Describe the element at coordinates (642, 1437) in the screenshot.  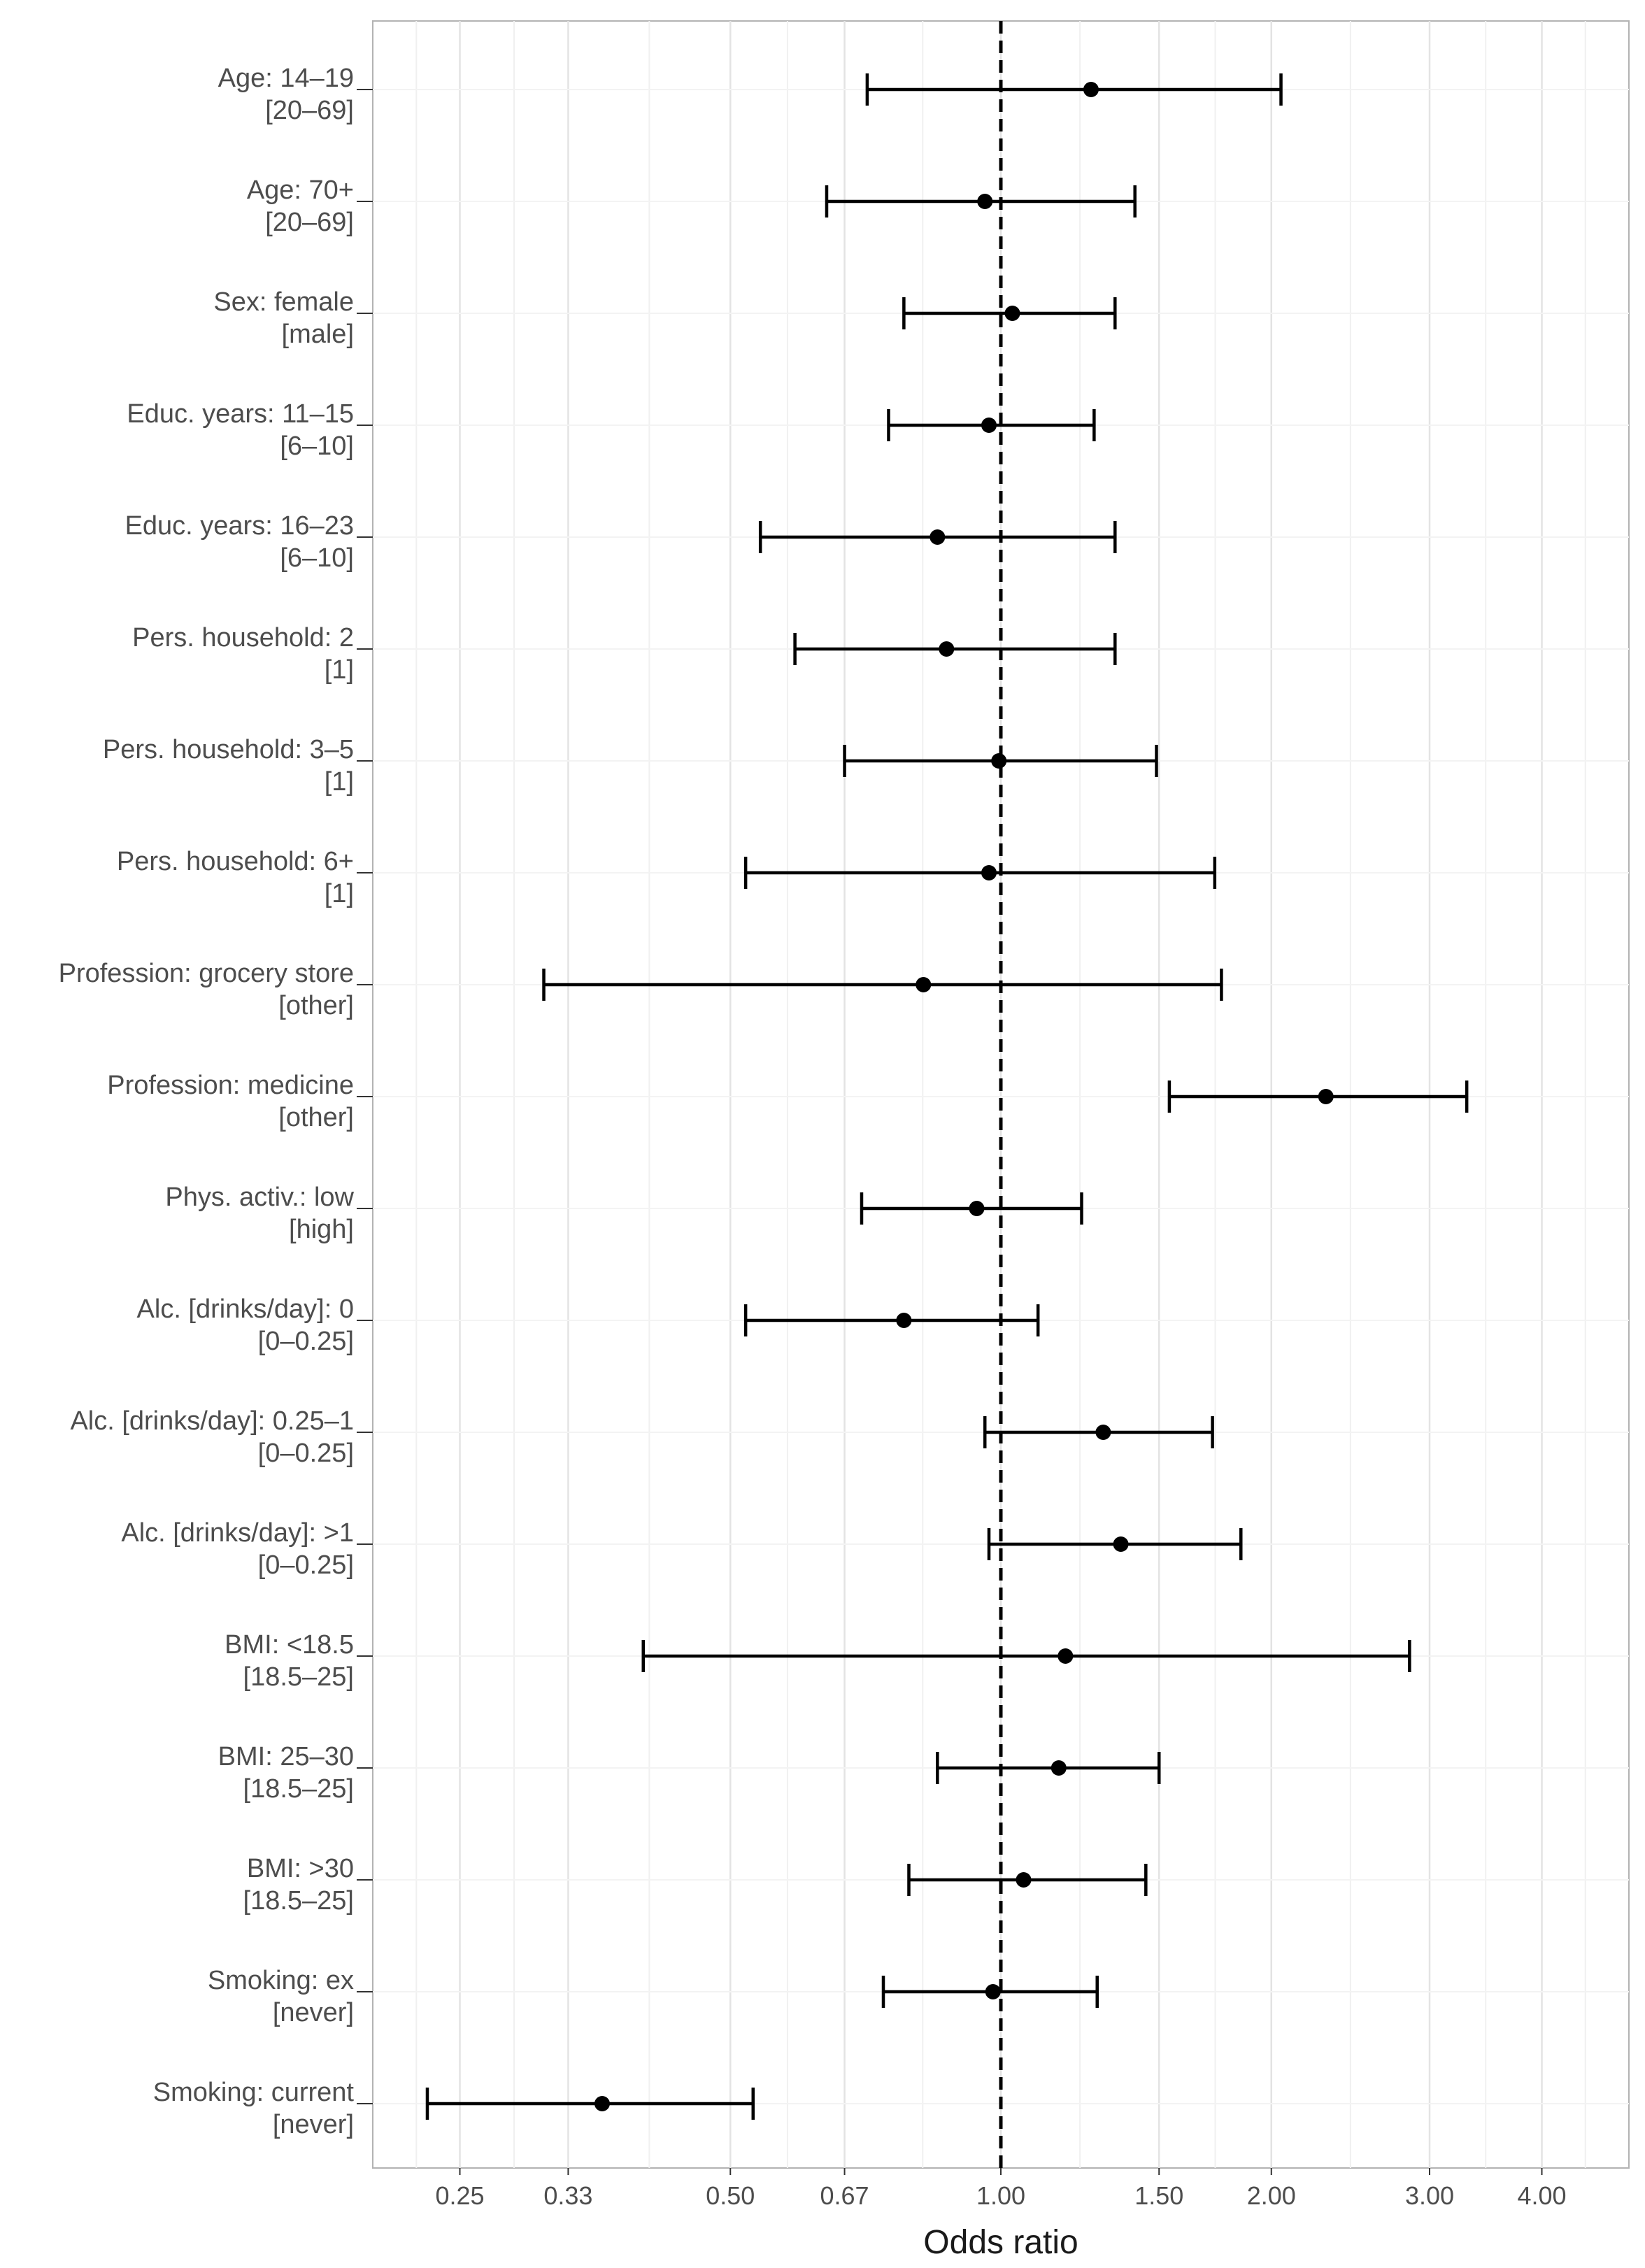
I see `forest-row: Alc. [drinks/day]: 0.25–1 [0–0.25]` at that location.